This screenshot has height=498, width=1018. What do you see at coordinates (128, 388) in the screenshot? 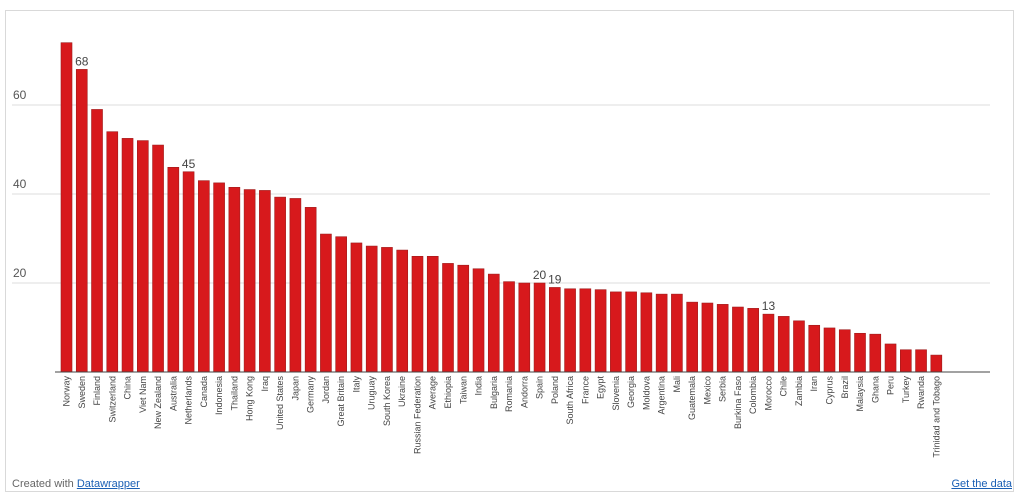
I see `x-tick-label: China` at bounding box center [128, 388].